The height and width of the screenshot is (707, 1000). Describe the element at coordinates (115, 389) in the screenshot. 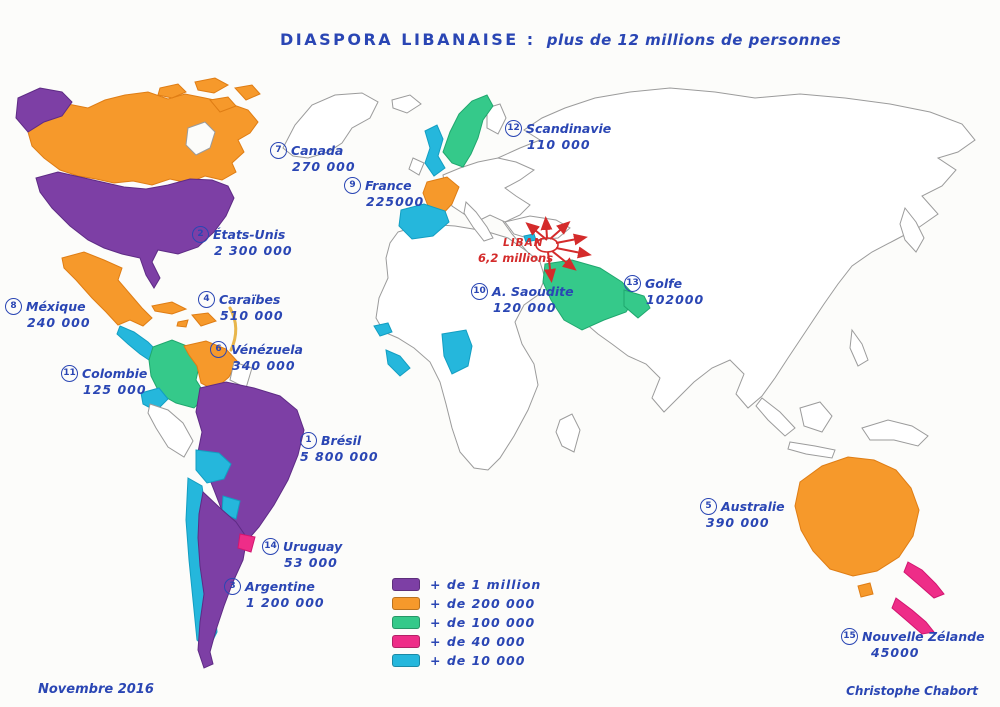

I see `region-value: 125 000` at that location.